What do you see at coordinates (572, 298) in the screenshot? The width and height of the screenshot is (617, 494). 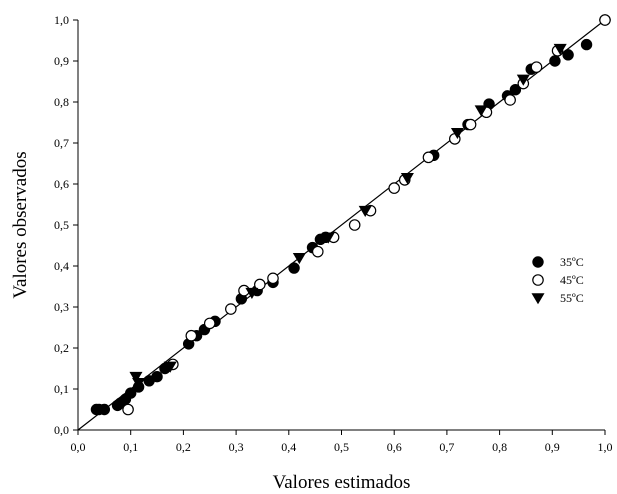 I see `legend-label: 55ºC` at bounding box center [572, 298].